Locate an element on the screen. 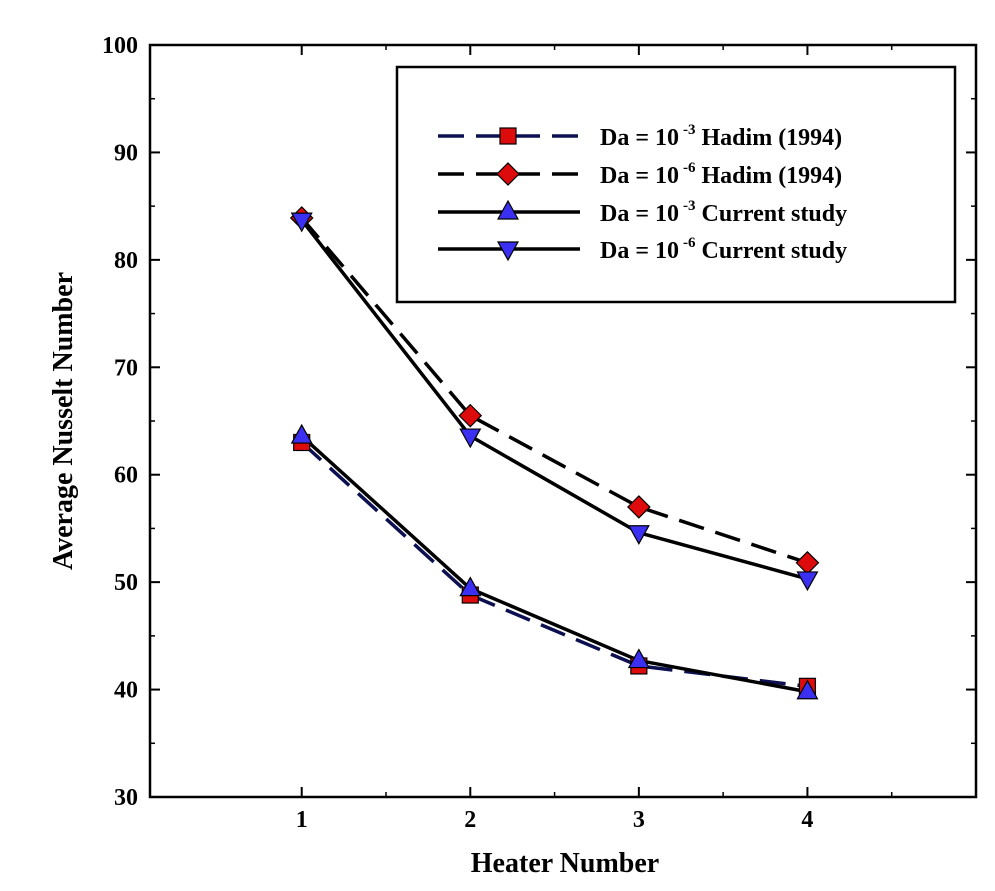  legend-label-0: Da = 10 -3 Hadim (1994) is located at coordinates (721, 136).